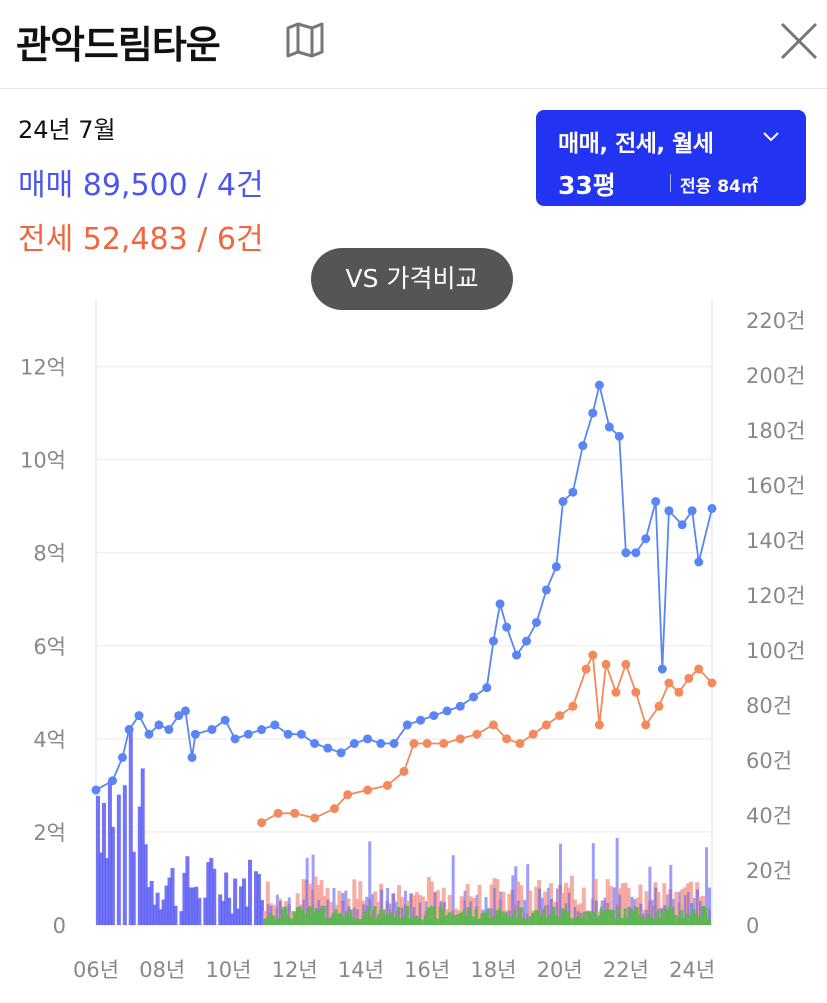 The width and height of the screenshot is (827, 1003). Describe the element at coordinates (493, 970) in the screenshot. I see `x-tick-label: 18년` at that location.